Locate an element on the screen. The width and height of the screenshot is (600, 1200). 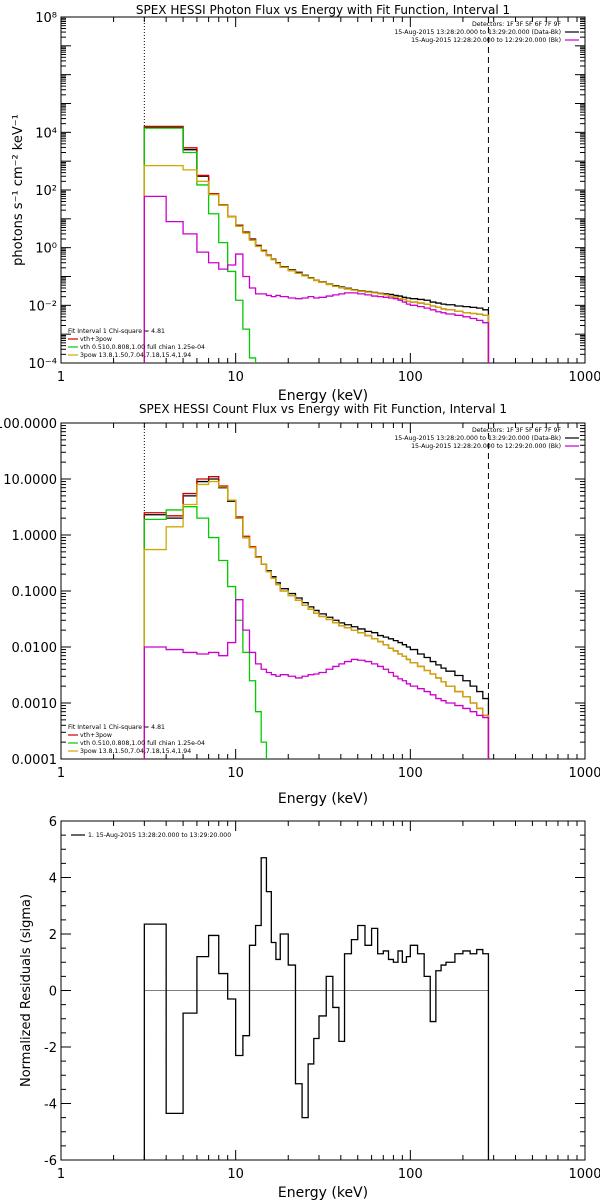
y-tick-label: 2 is located at coordinates (53, 935).